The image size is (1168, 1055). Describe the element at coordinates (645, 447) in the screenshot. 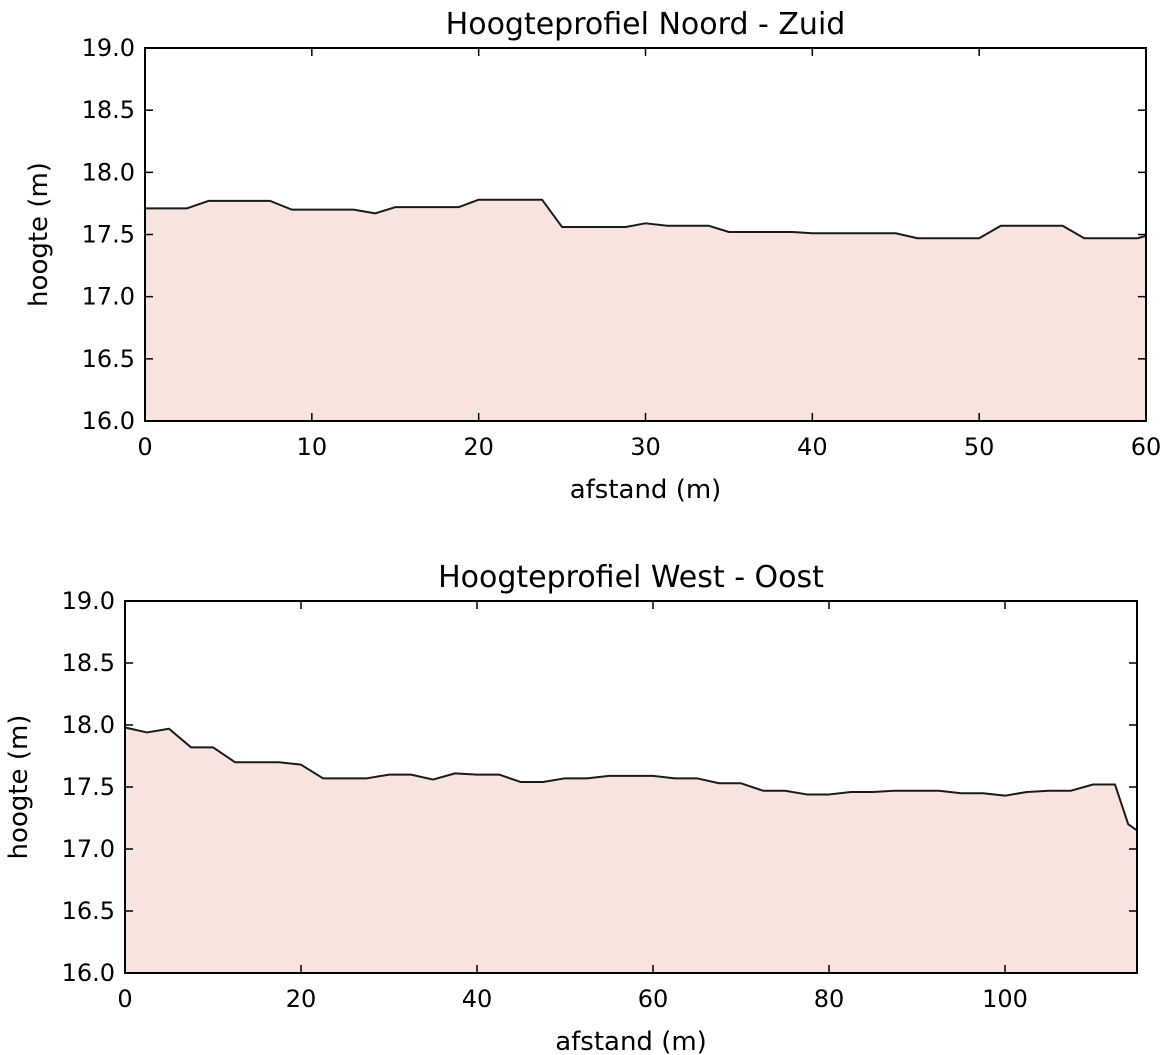

I see `x-tick-label: 30` at that location.